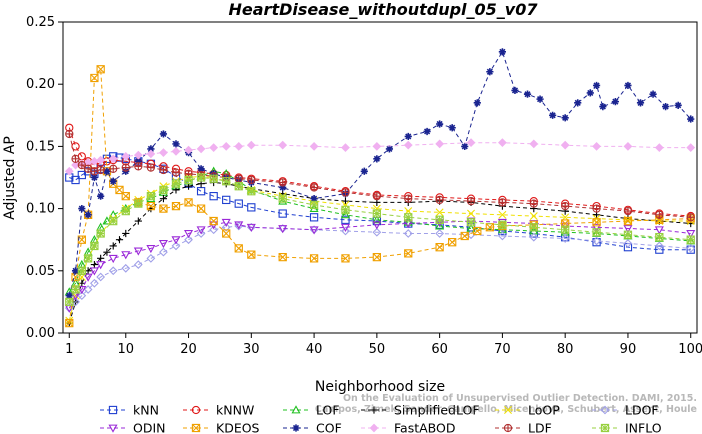 This screenshot has width=702, height=434. I want to click on legend-item-ldof: LDOF, so click(625, 410).